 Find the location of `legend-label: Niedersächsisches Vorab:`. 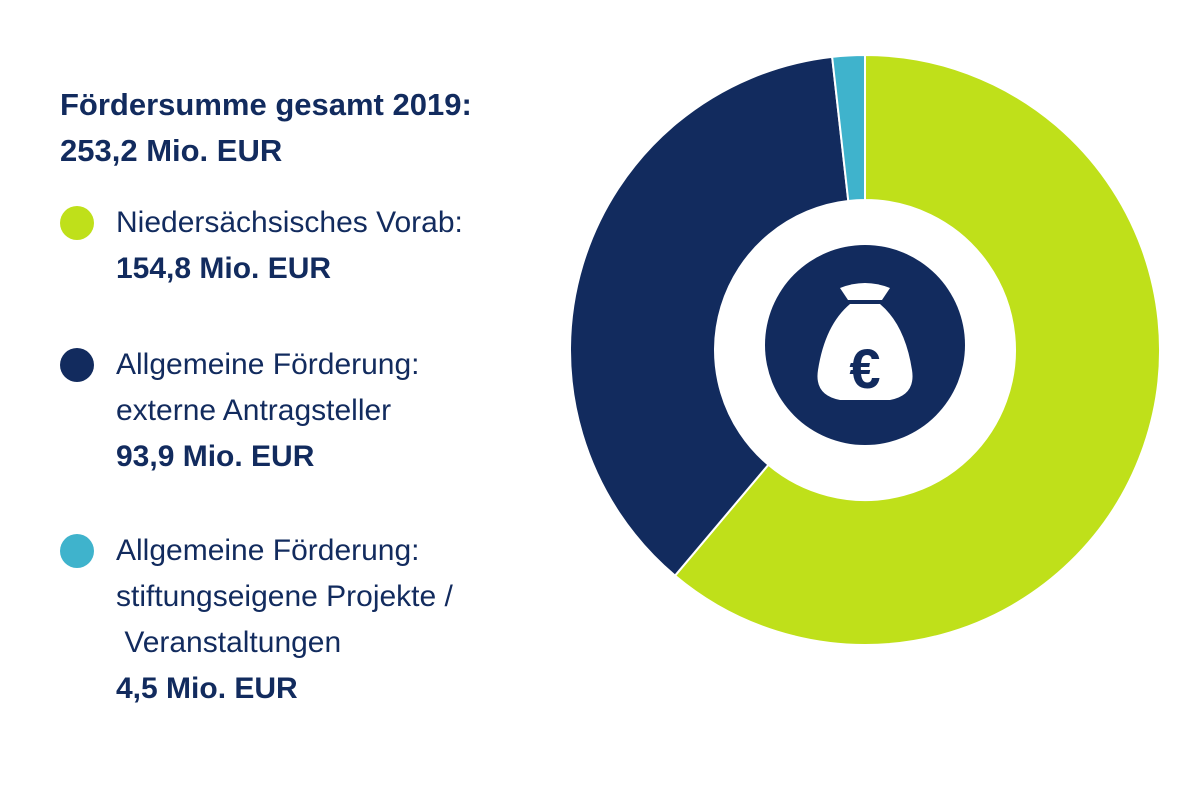

legend-label: Niedersächsisches Vorab: is located at coordinates (289, 222).